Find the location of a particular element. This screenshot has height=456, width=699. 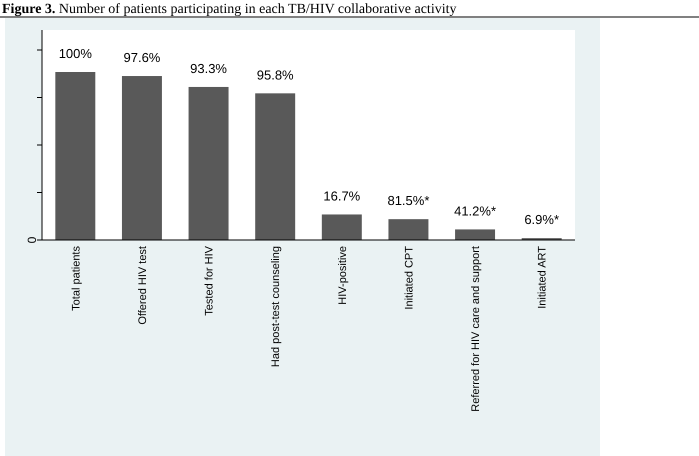

chart-title: Figure 3. Number of patients participating in each TB/HIV collaborative activity is located at coordinates (229, 9).